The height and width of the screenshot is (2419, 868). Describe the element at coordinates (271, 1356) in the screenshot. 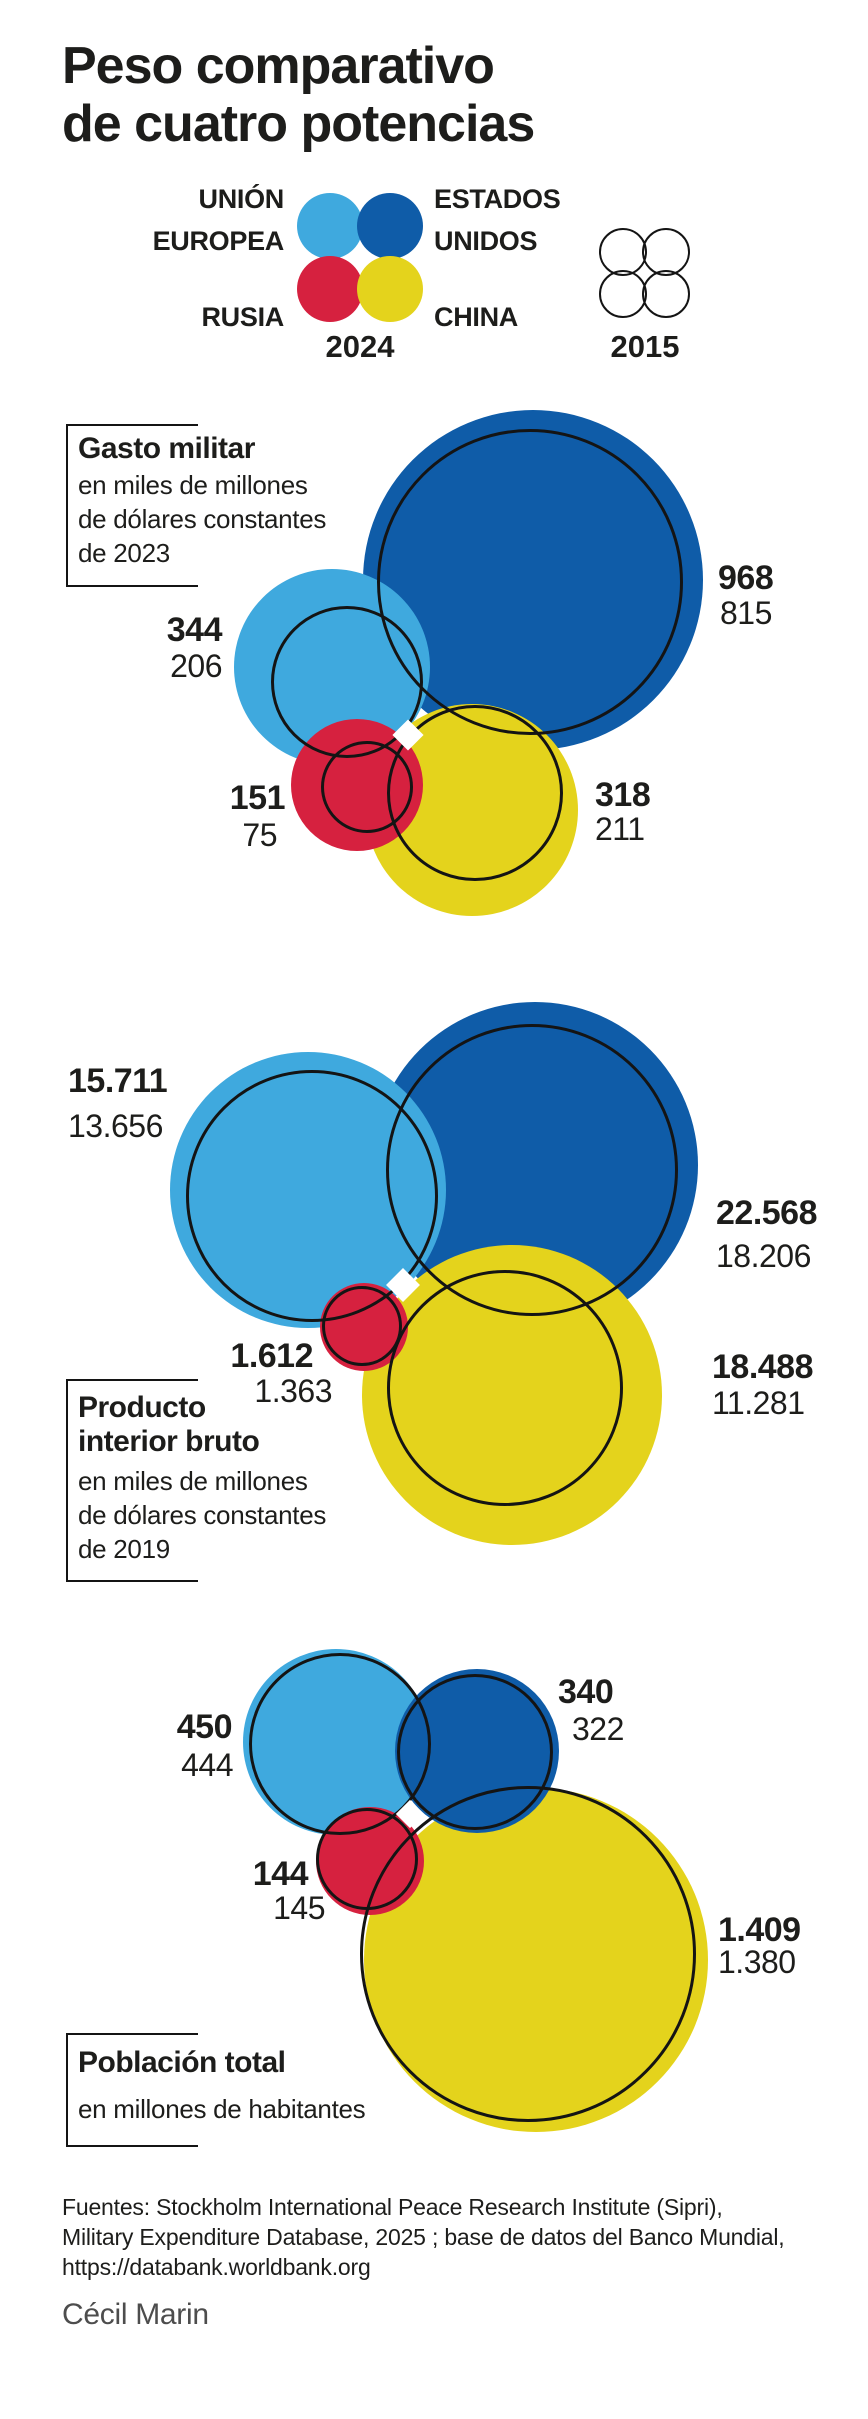

I see `chart2-russia-2024-value: 1.612` at that location.